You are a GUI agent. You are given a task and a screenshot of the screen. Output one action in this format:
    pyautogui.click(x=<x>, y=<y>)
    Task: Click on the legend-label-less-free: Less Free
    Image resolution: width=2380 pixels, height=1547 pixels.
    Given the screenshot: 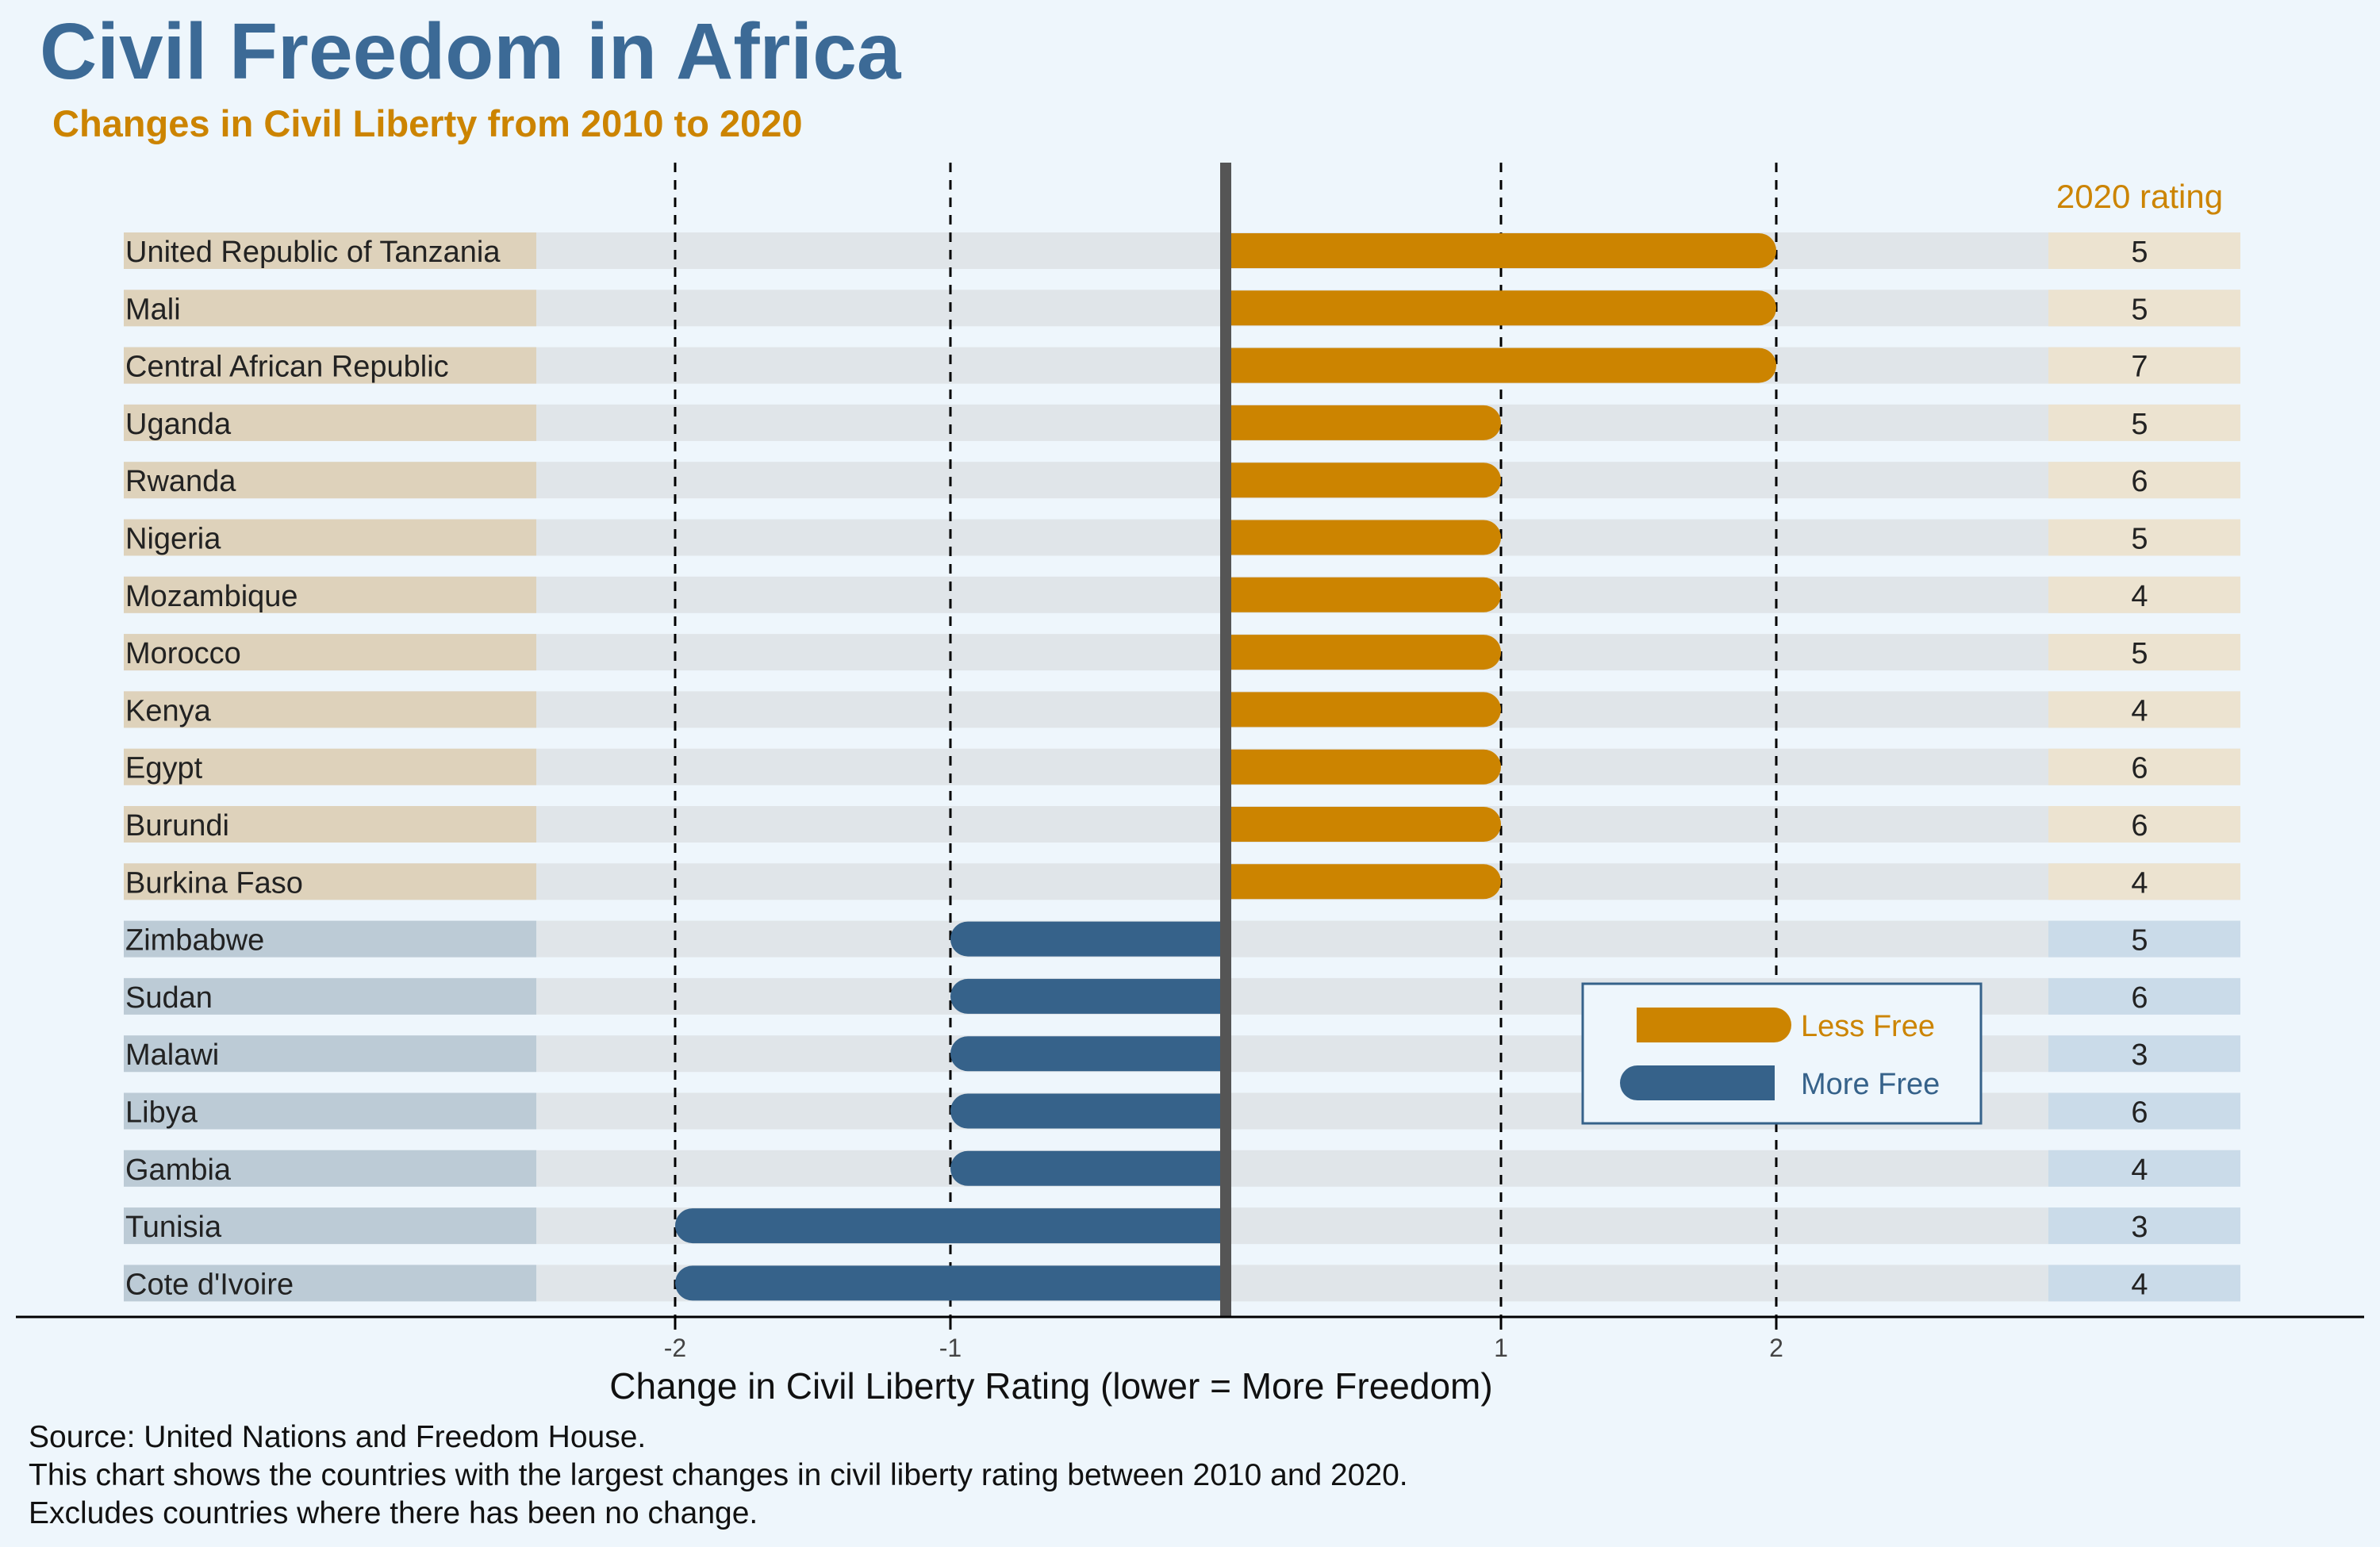 What is the action you would take?
    pyautogui.click(x=1868, y=1026)
    